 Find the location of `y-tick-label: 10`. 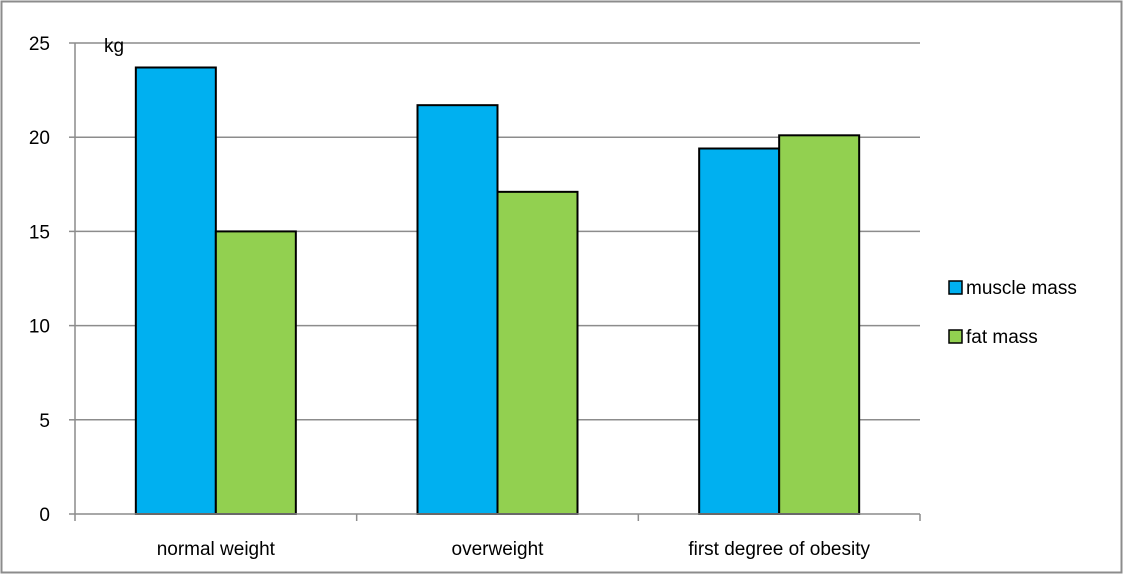

y-tick-label: 10 is located at coordinates (39, 327).